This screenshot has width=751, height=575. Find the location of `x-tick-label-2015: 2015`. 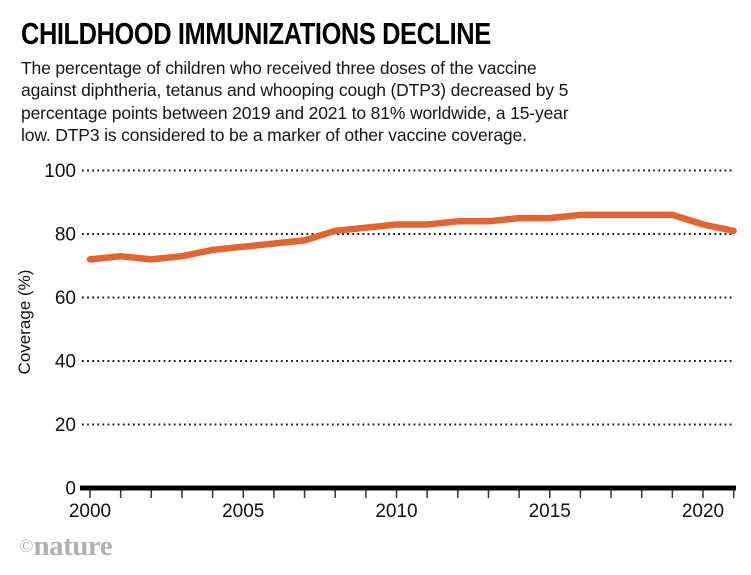

x-tick-label-2015: 2015 is located at coordinates (550, 511).